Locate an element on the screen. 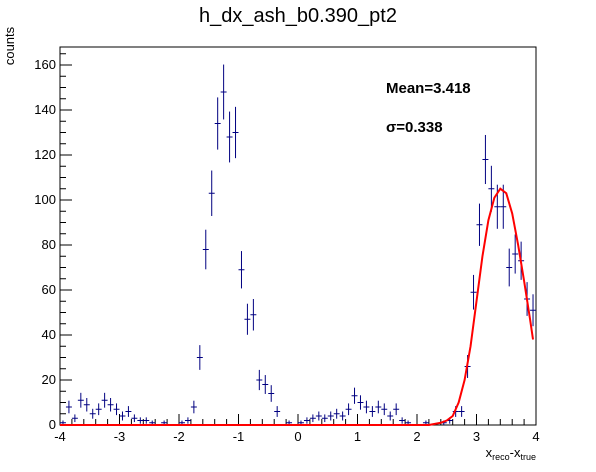 This screenshot has height=472, width=596. sigma-annotation: σ=0.338 is located at coordinates (414, 127).